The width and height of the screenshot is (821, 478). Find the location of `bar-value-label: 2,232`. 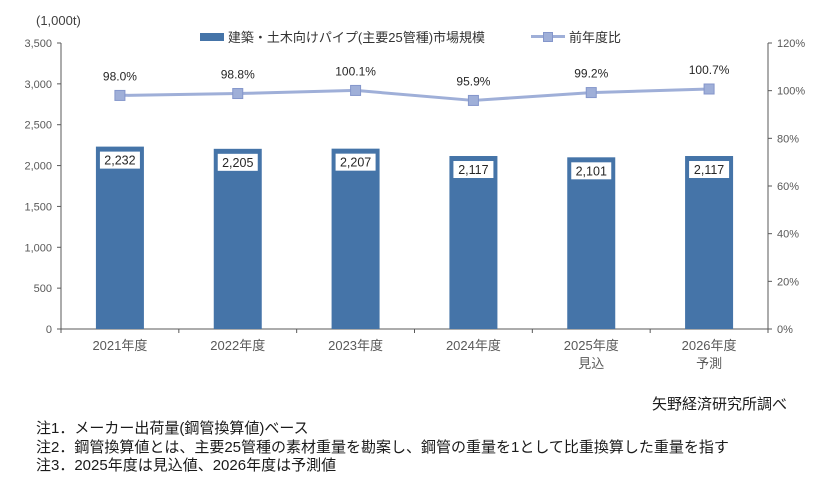

bar-value-label: 2,232 is located at coordinates (119, 161).